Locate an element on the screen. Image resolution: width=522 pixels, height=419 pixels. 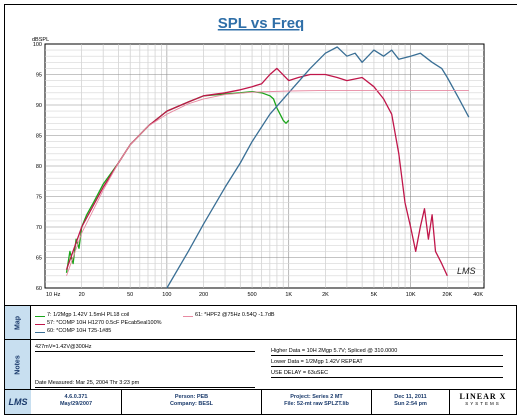
y-tick-label: 80 is located at coordinates (39, 167).